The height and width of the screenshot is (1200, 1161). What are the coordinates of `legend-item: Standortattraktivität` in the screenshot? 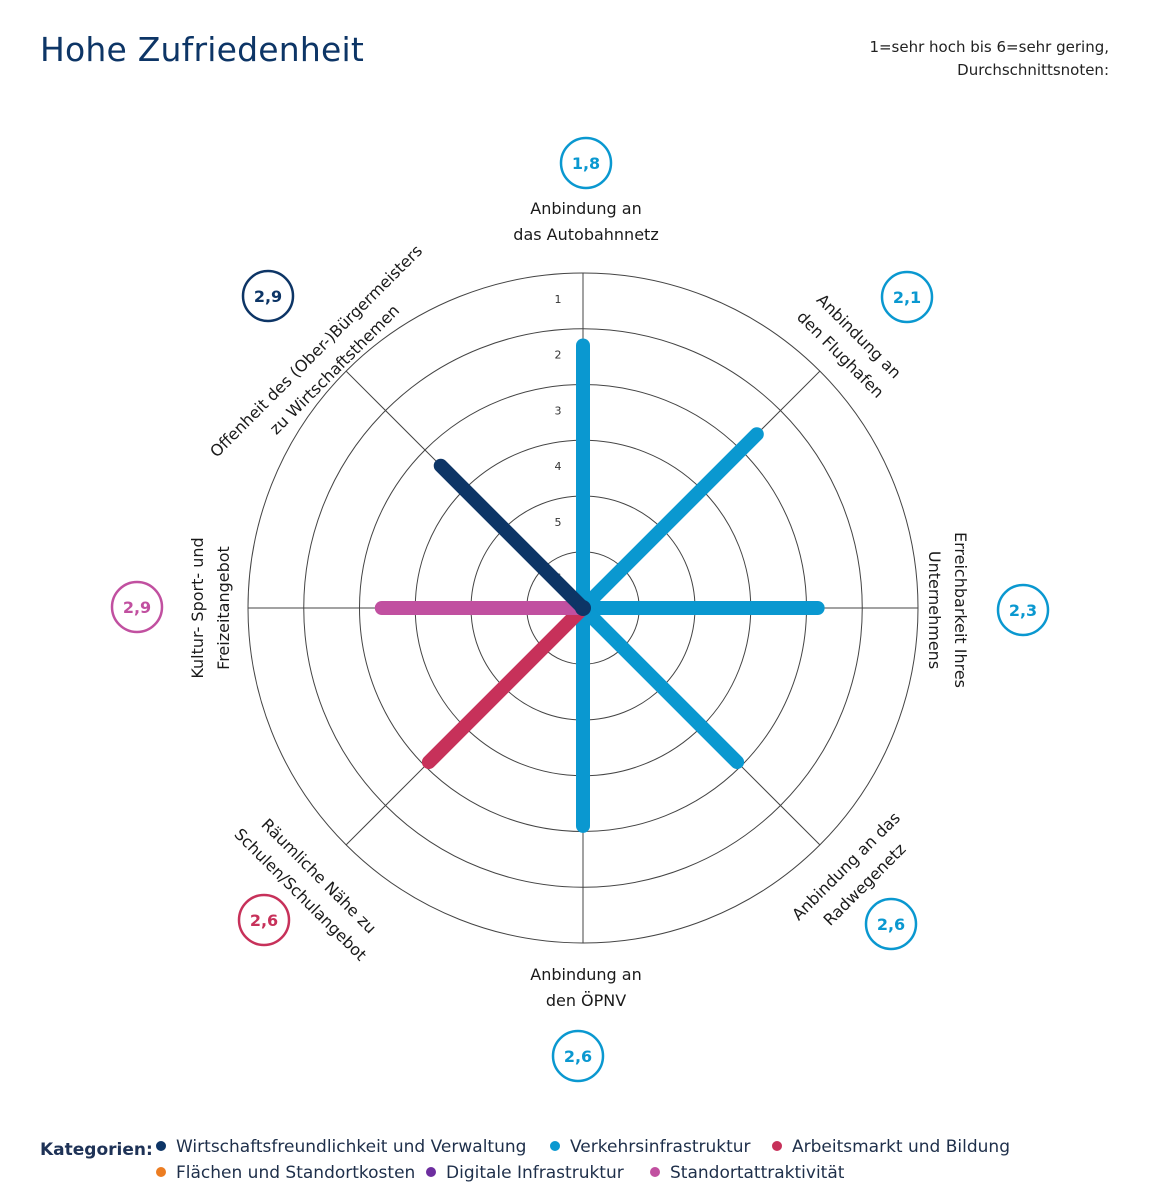 It's located at (747, 1173).